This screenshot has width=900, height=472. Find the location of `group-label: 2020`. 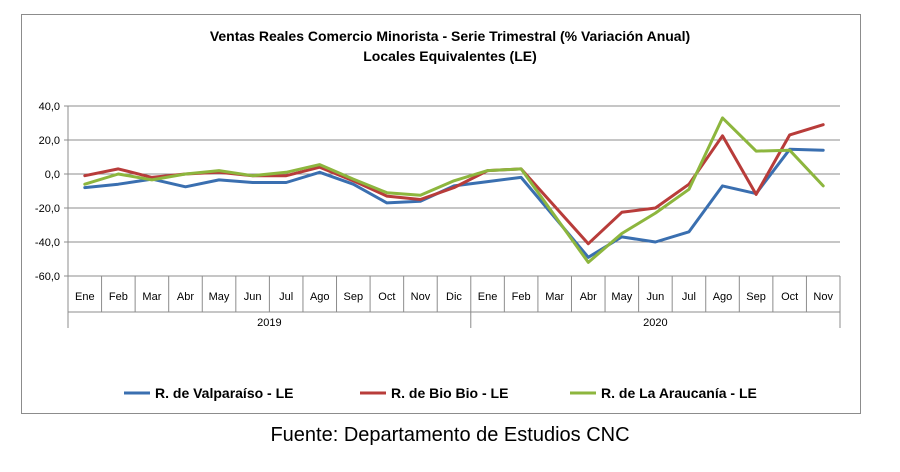

group-label: 2020 is located at coordinates (655, 323).